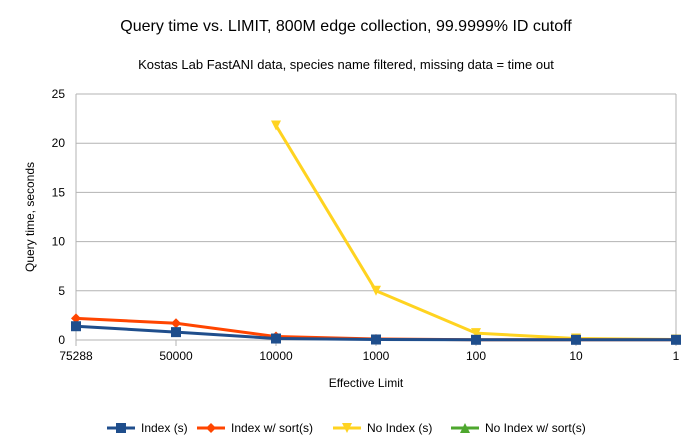  I want to click on x-tick-labels: 75288 50000 10000 1000 100 10 1, so click(369, 356).